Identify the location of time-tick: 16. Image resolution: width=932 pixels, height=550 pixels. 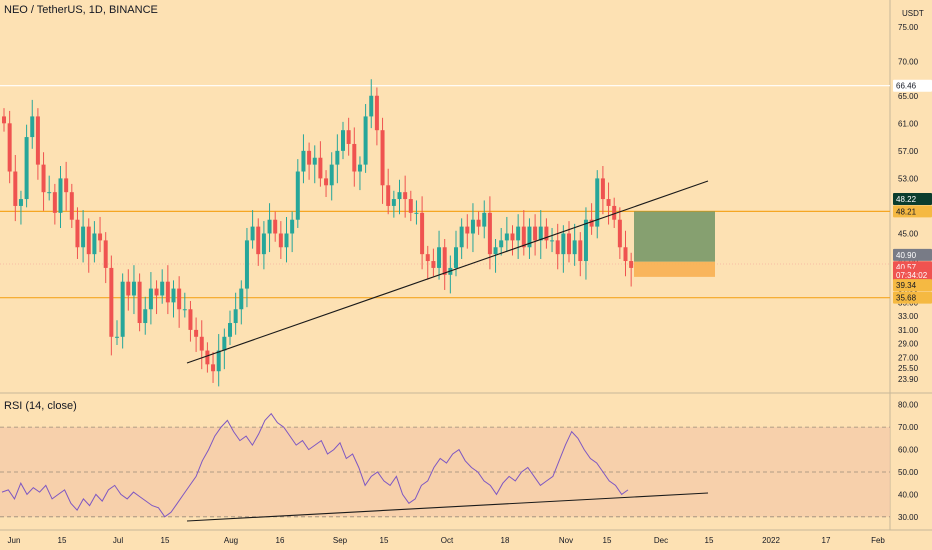
(280, 540).